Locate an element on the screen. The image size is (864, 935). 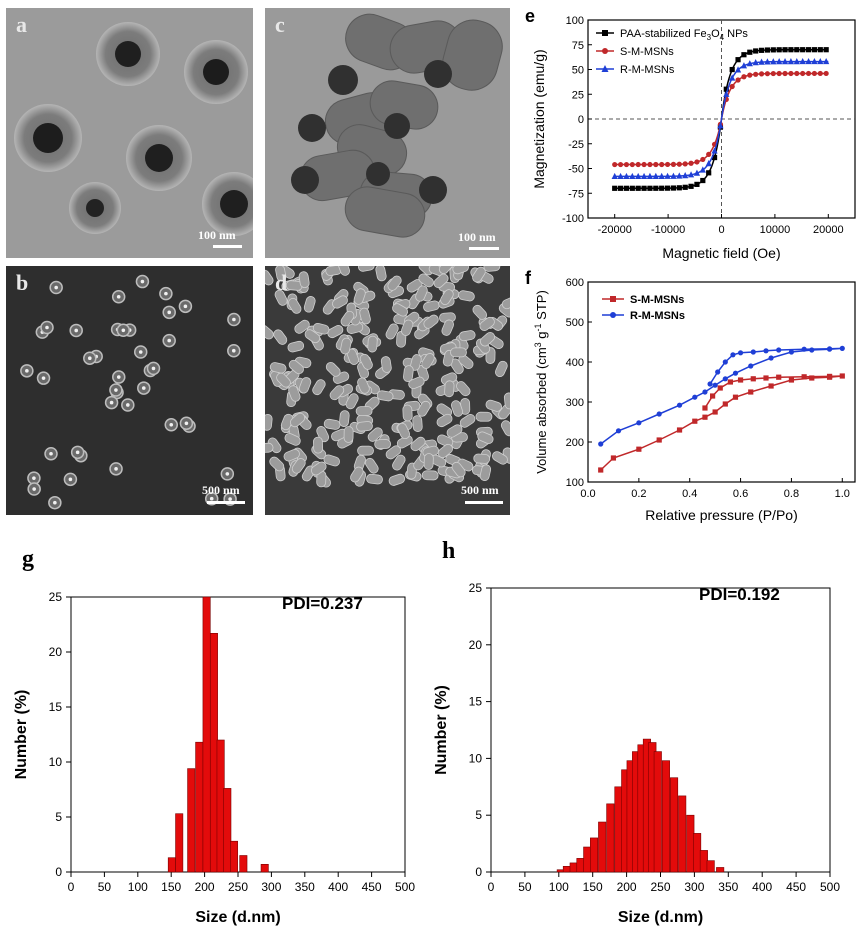
rod is located at coordinates (385, 212).